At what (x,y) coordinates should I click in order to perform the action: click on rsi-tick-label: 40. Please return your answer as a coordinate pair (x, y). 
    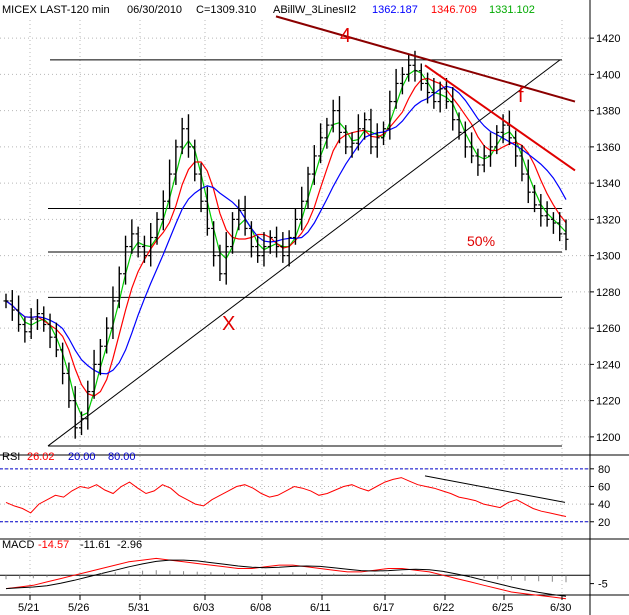
    Looking at the image, I should click on (604, 505).